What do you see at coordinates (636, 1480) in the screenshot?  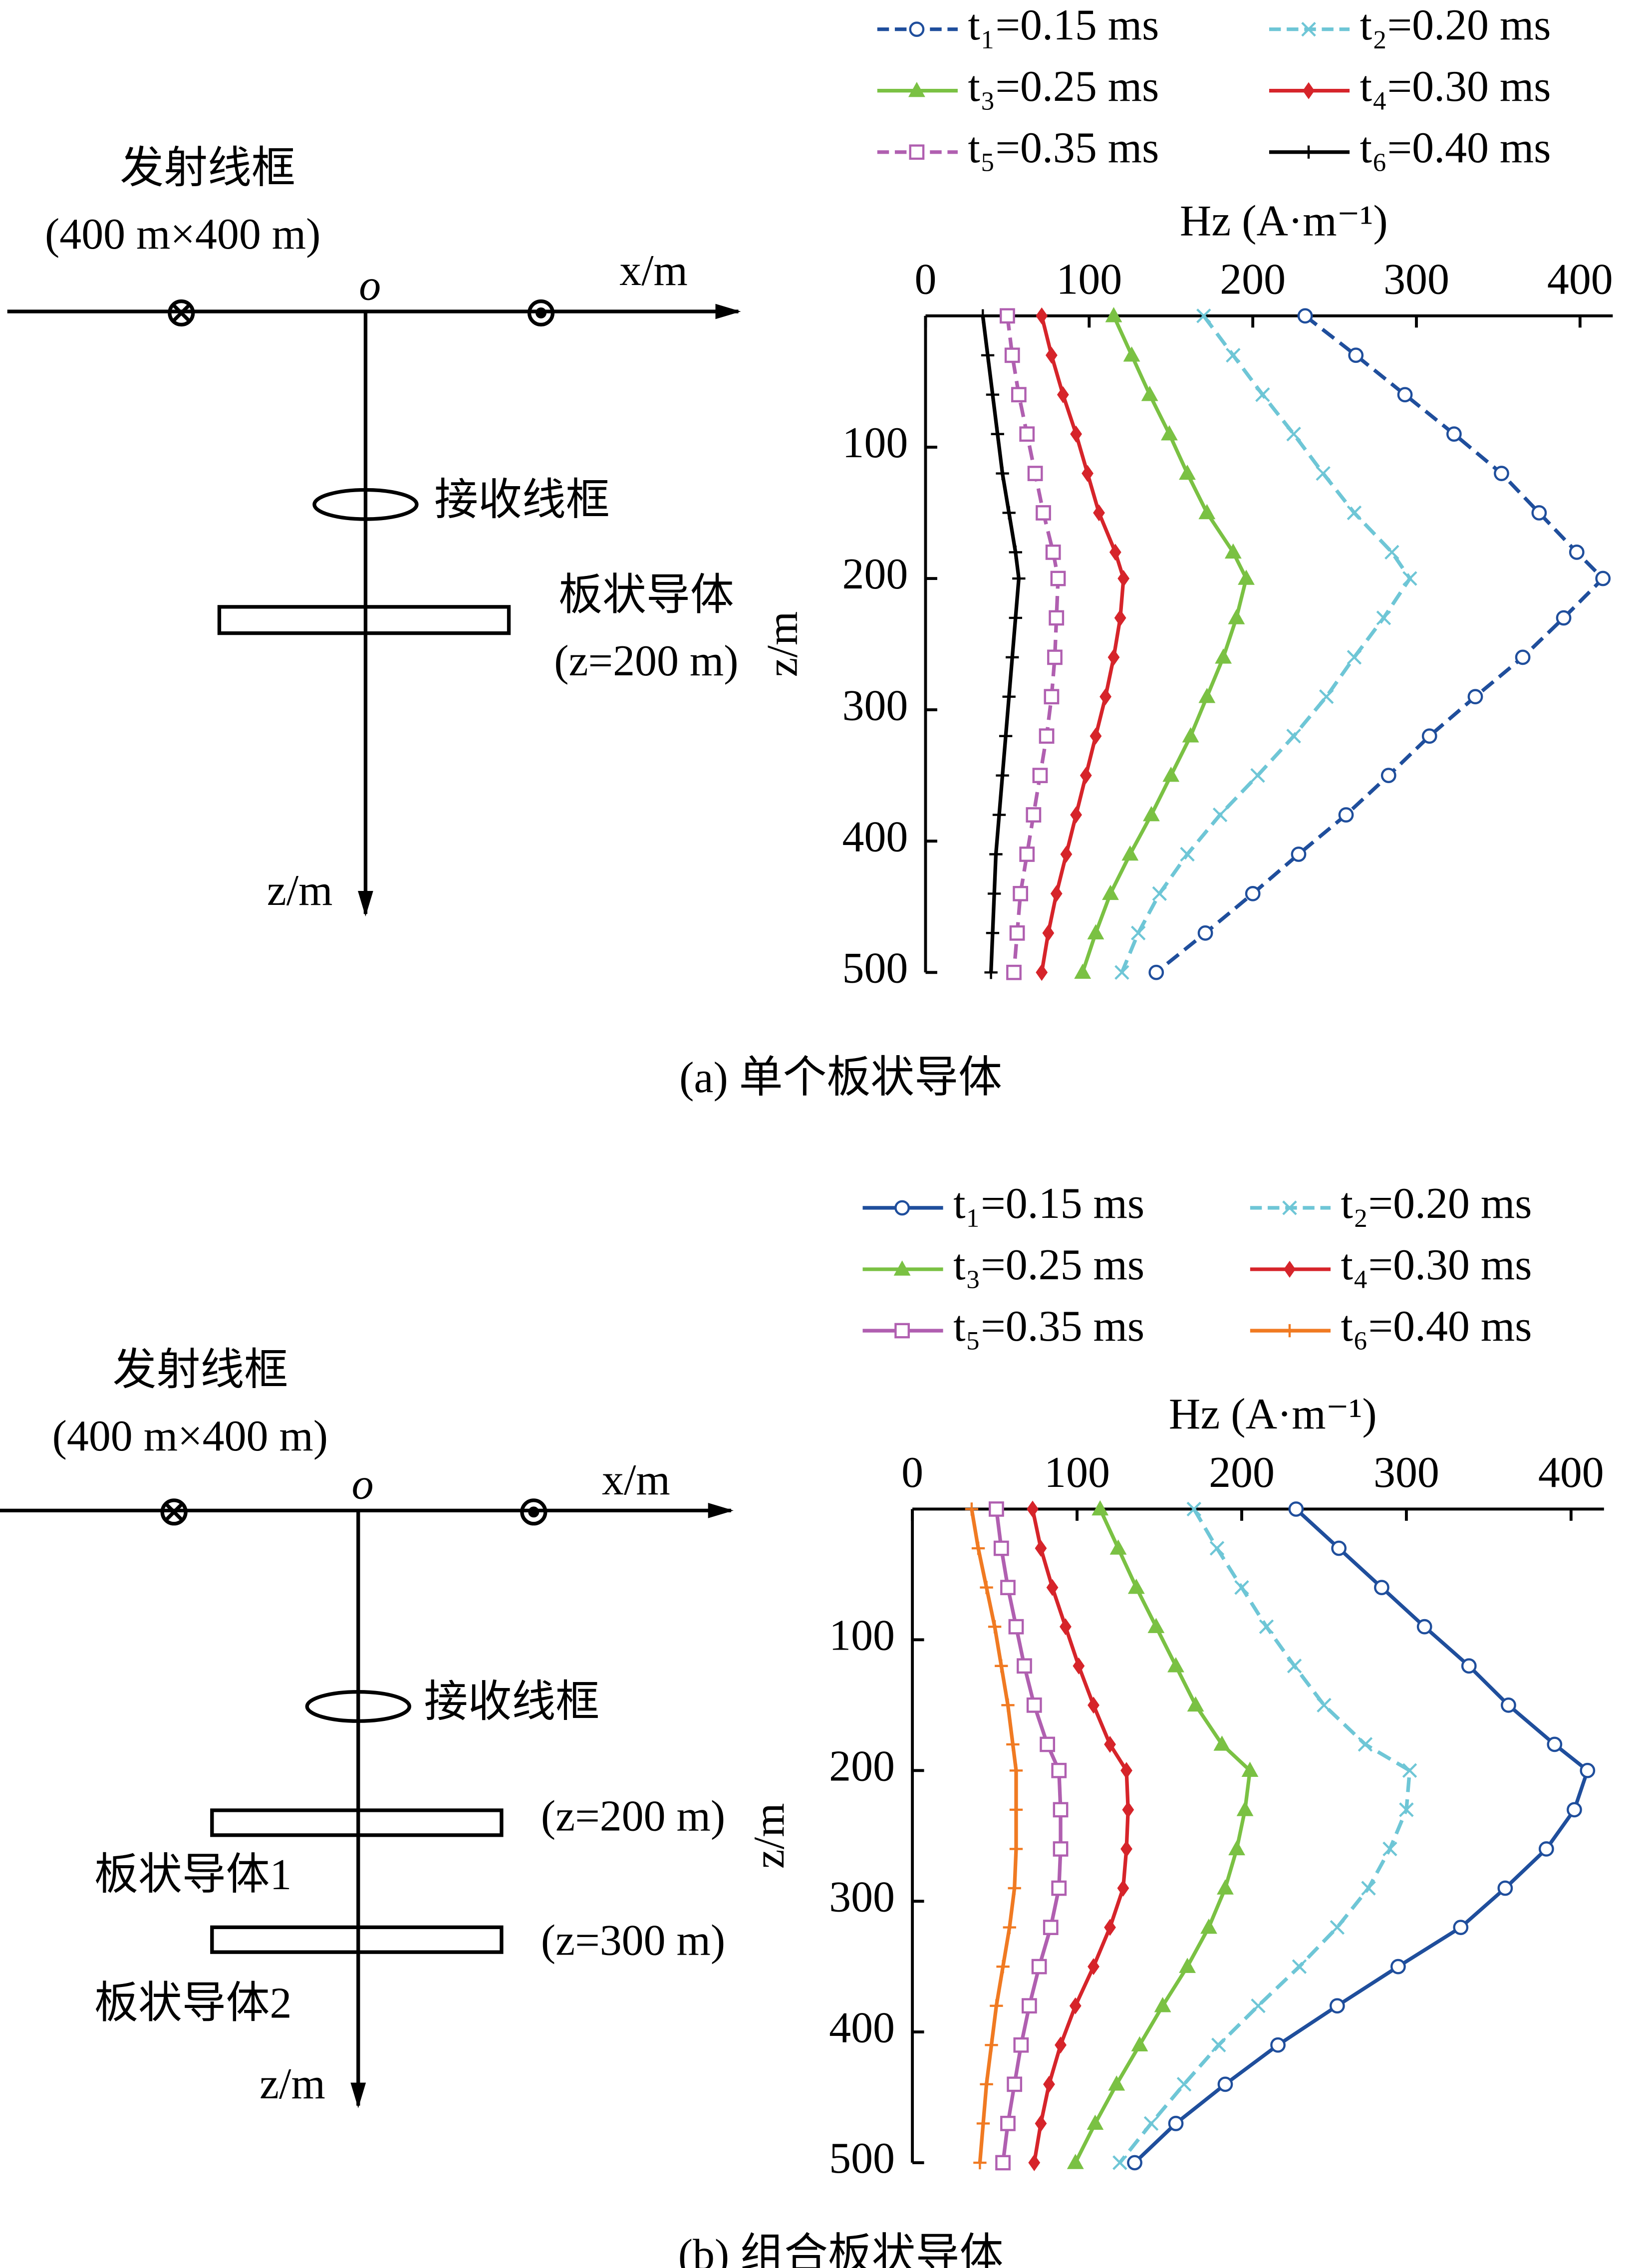 I see `label: x/m` at bounding box center [636, 1480].